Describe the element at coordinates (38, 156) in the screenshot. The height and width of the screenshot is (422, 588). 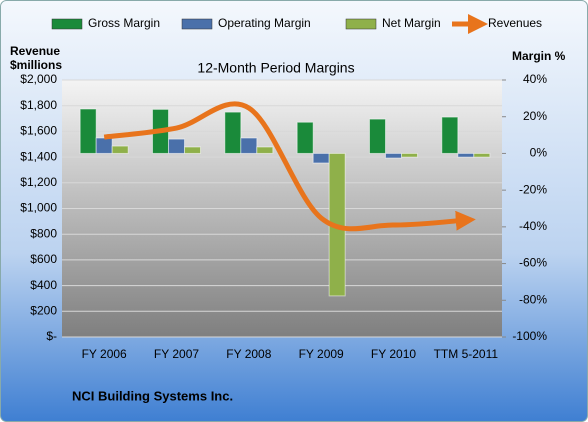
I see `y-tick-label: $1,400` at that location.